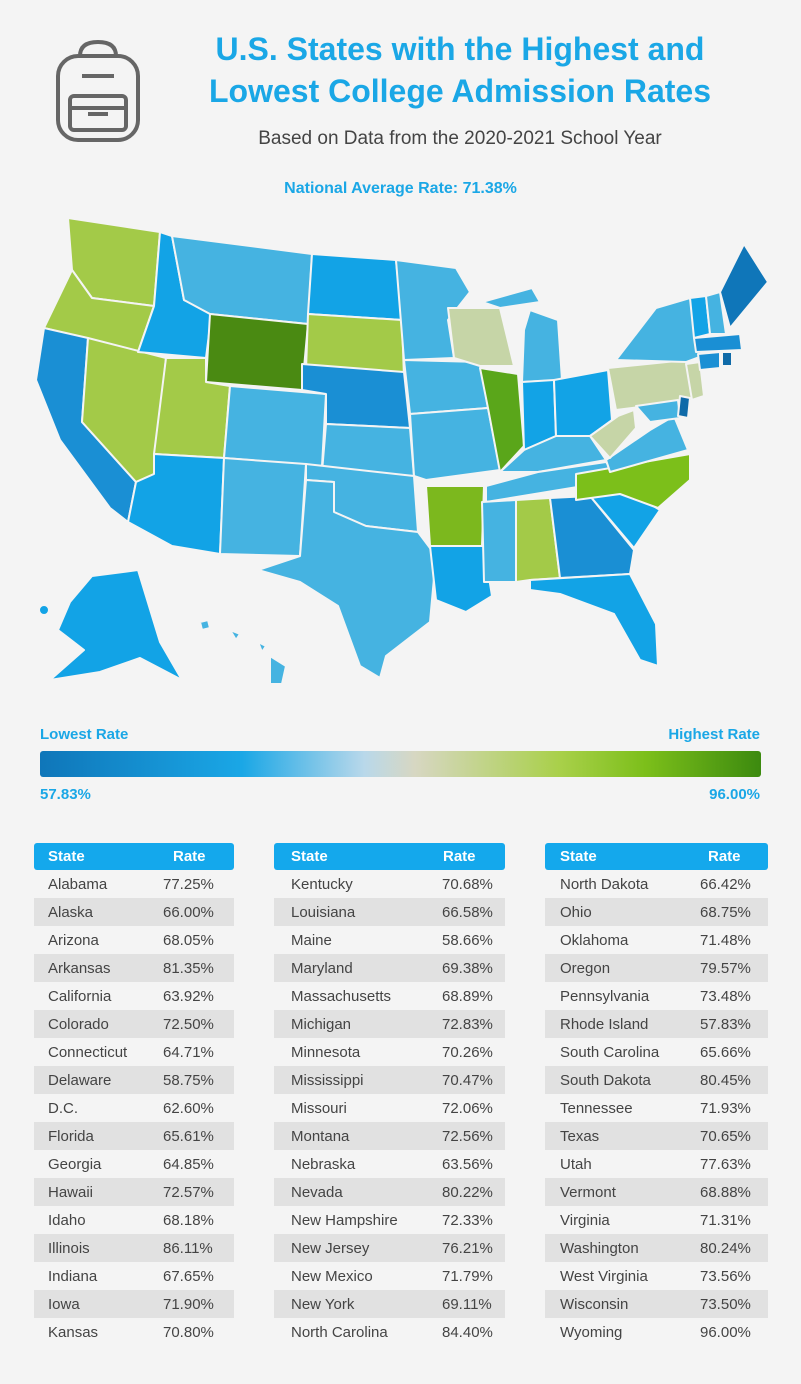 Image resolution: width=801 pixels, height=1384 pixels. I want to click on state-name: Kansas, so click(73, 1332).